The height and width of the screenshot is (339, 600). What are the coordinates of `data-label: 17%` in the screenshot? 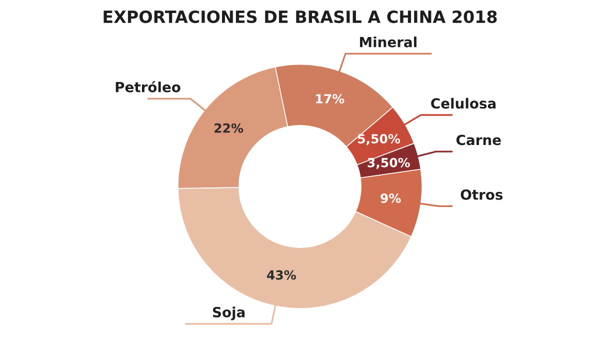 It's located at (330, 99).